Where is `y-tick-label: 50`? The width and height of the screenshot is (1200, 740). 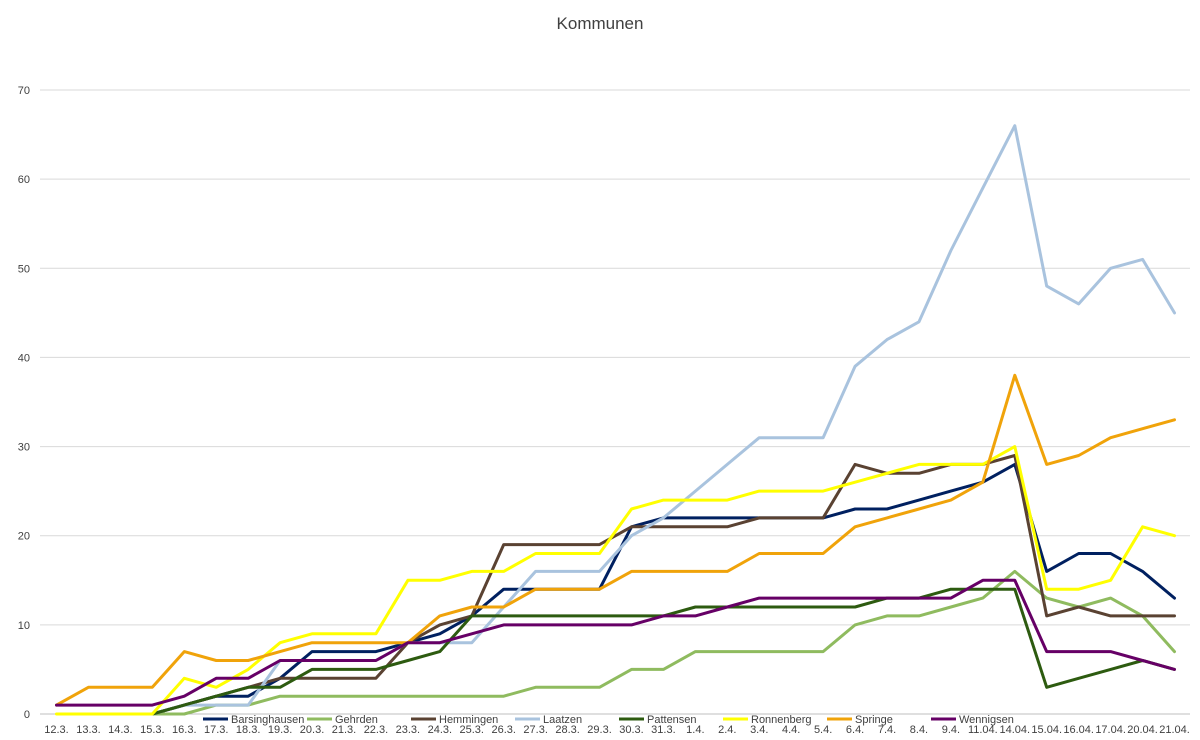 y-tick-label: 50 is located at coordinates (24, 269).